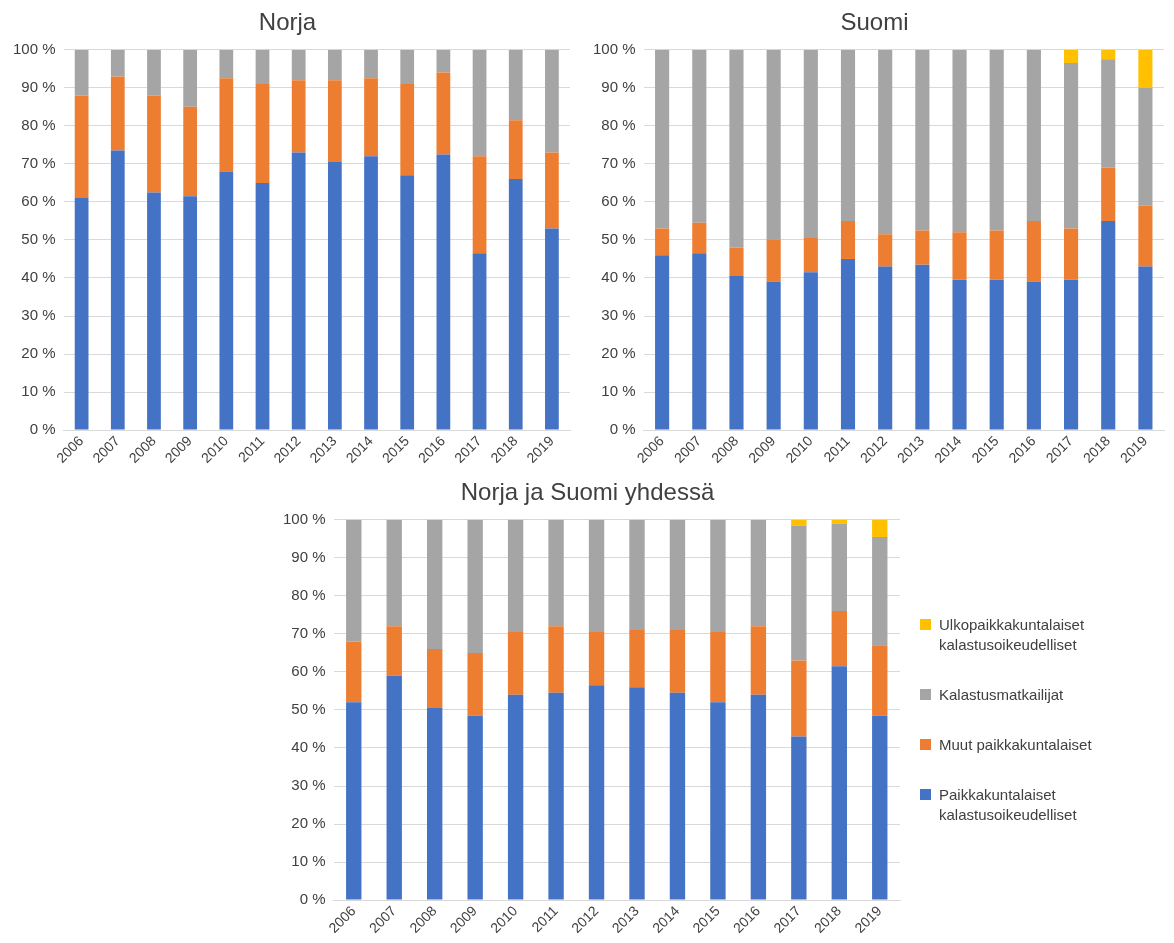  What do you see at coordinates (618, 277) in the screenshot?
I see `y-tick-label: 40 %` at bounding box center [618, 277].